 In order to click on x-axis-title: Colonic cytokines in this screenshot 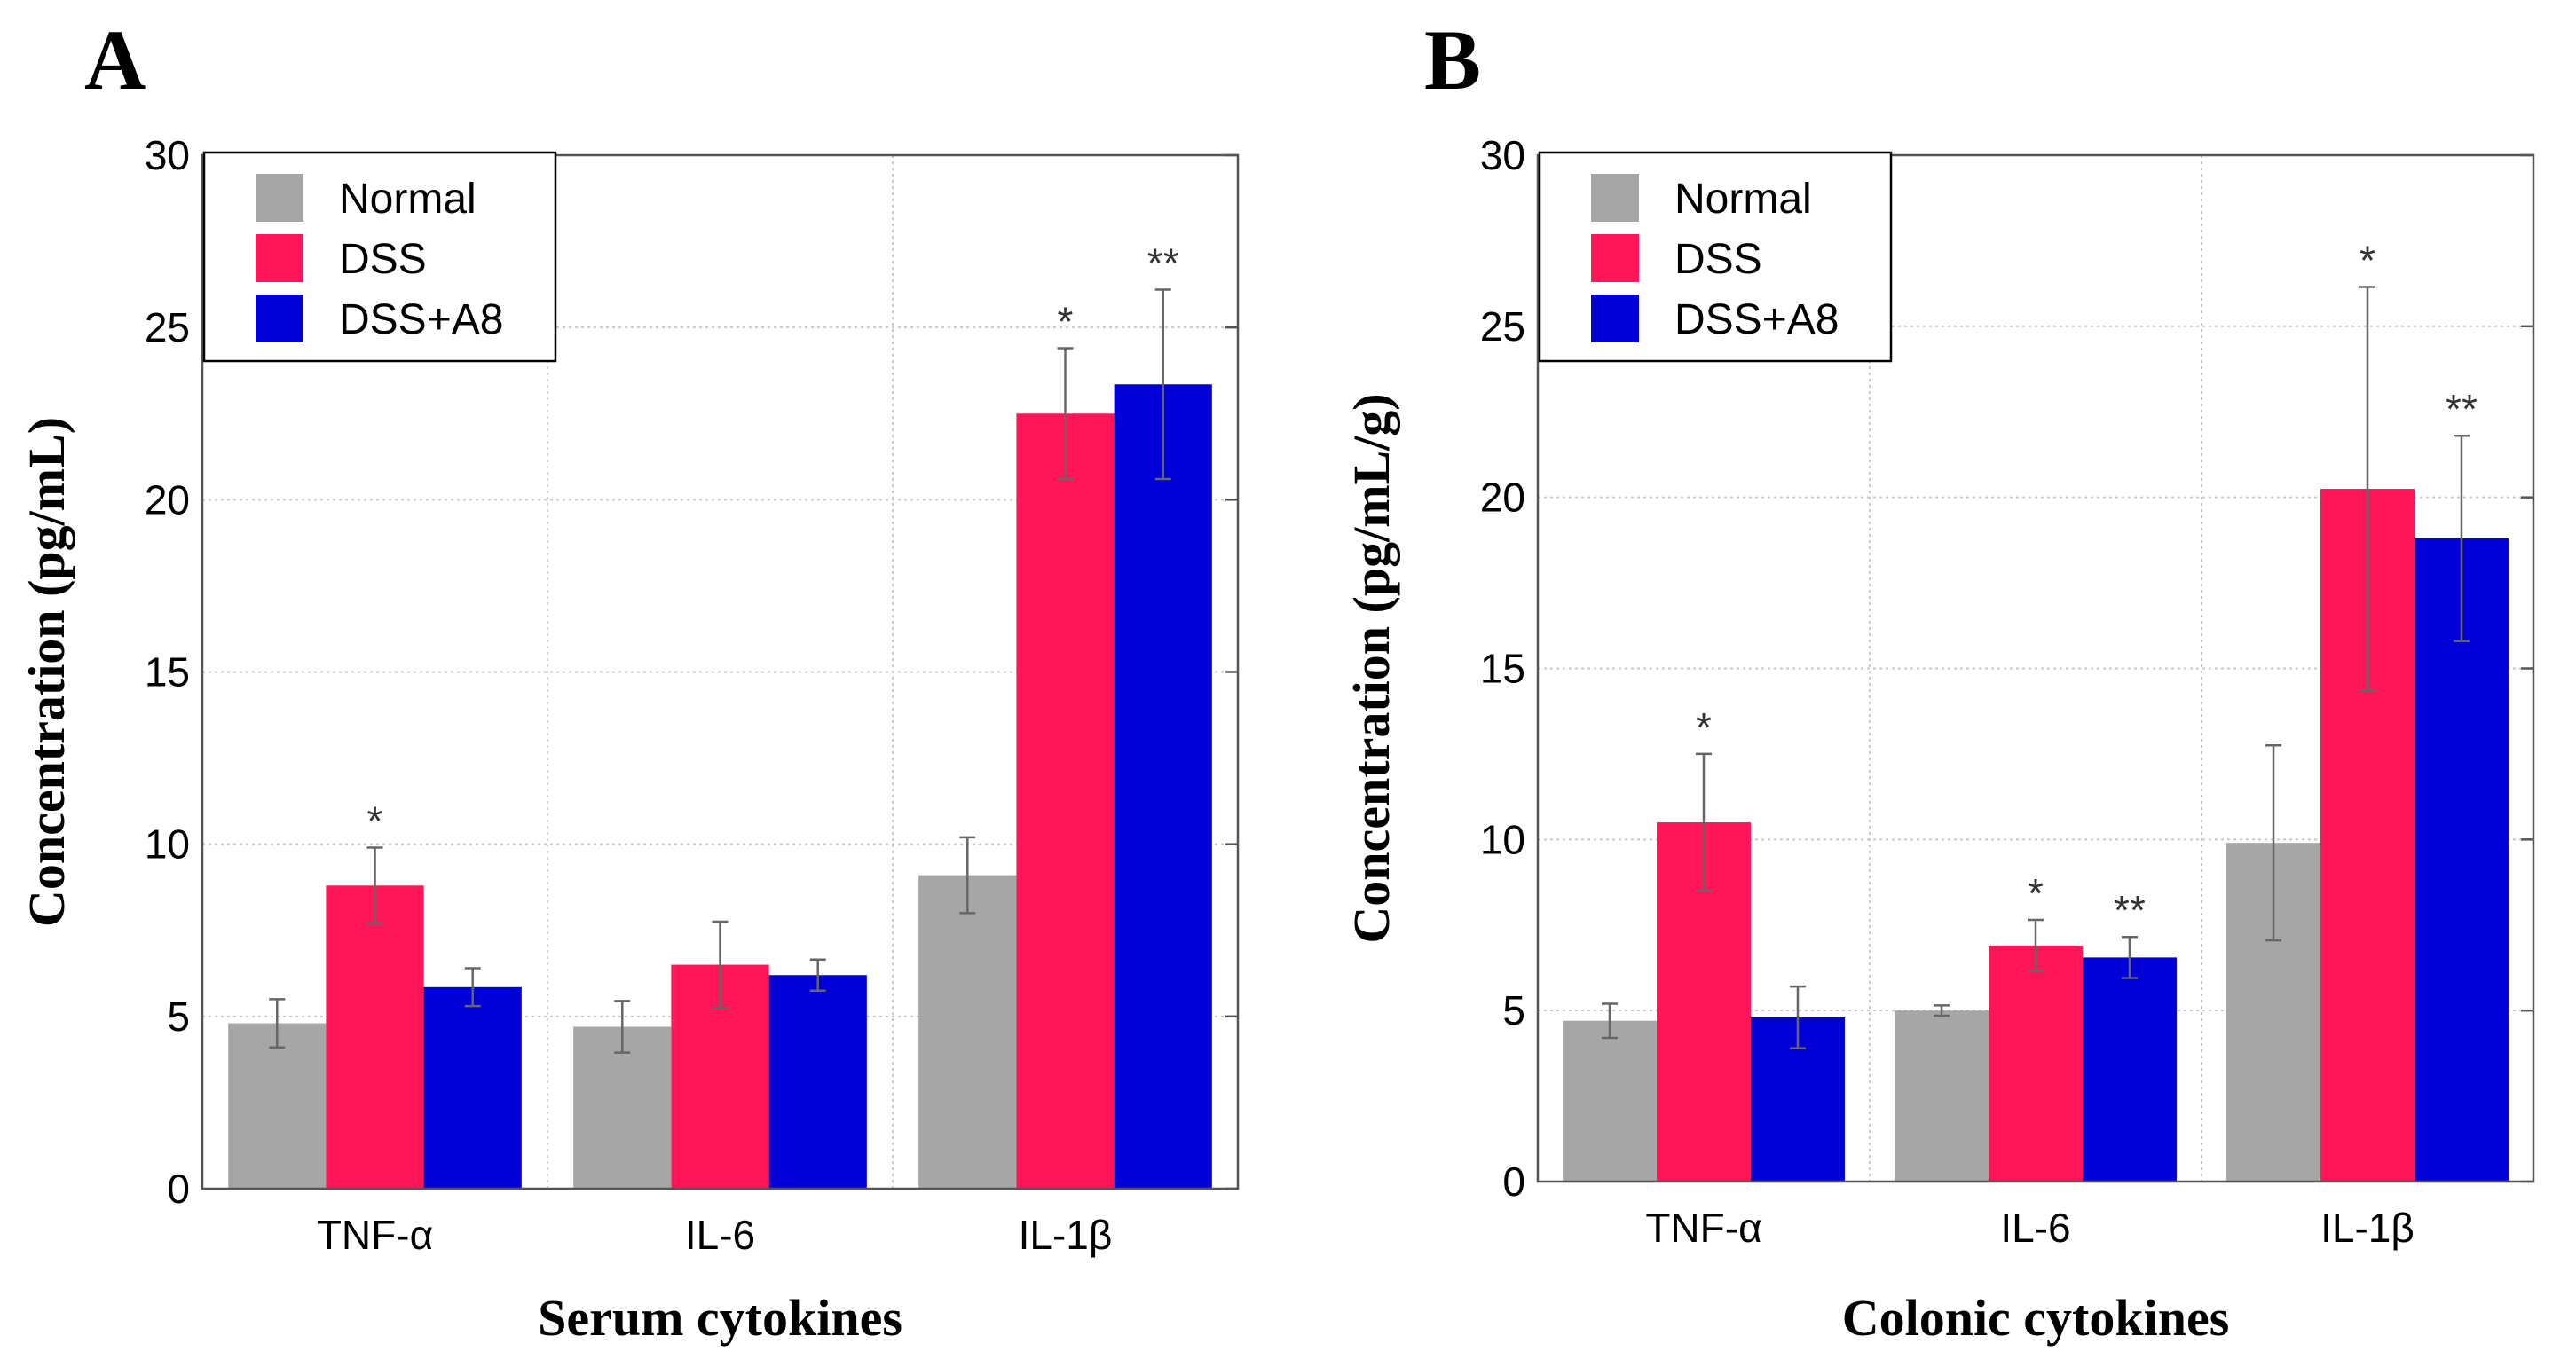, I will do `click(2036, 1318)`.